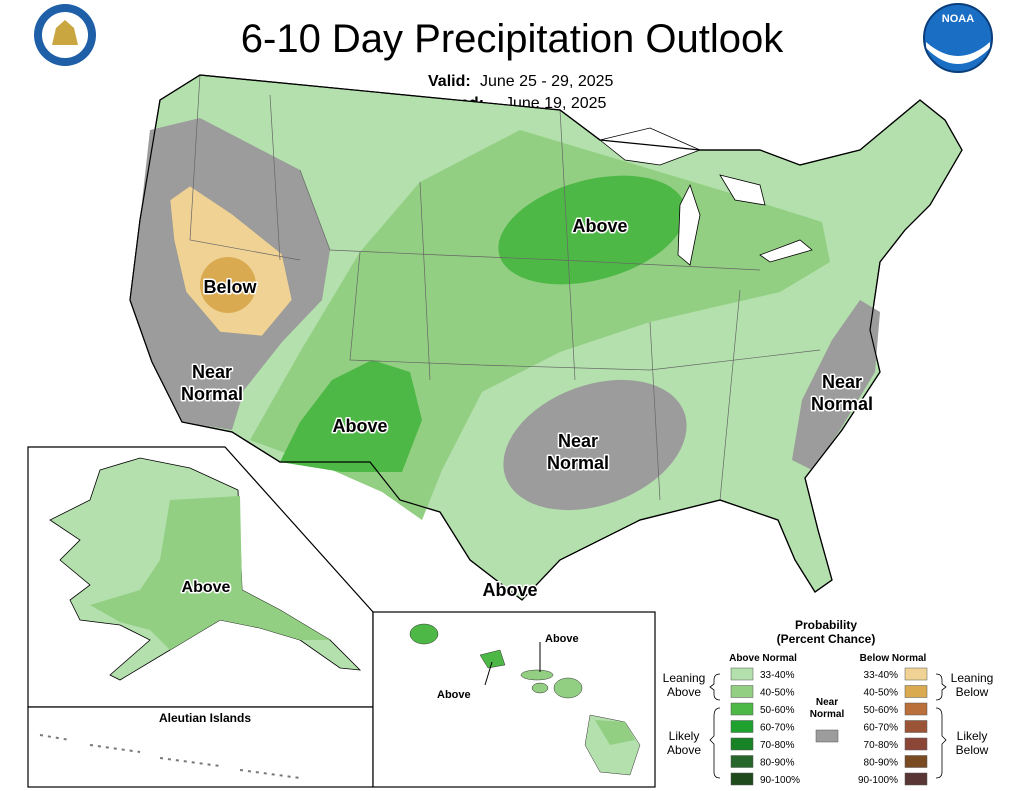 The height and width of the screenshot is (791, 1024). I want to click on noaa-logo: NOAA, so click(958, 38).